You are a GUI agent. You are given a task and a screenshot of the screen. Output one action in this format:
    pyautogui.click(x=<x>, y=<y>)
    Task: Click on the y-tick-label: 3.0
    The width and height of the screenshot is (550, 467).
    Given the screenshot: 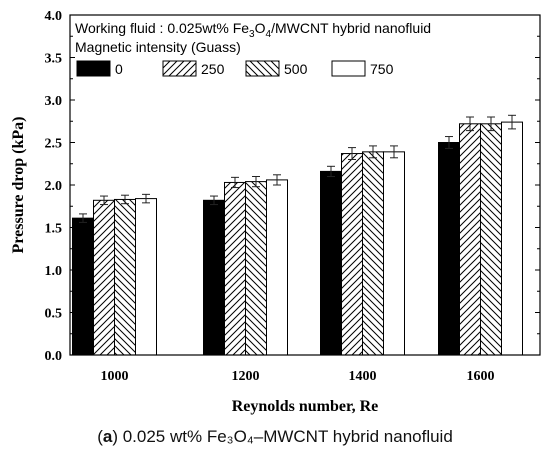 What is the action you would take?
    pyautogui.click(x=54, y=101)
    